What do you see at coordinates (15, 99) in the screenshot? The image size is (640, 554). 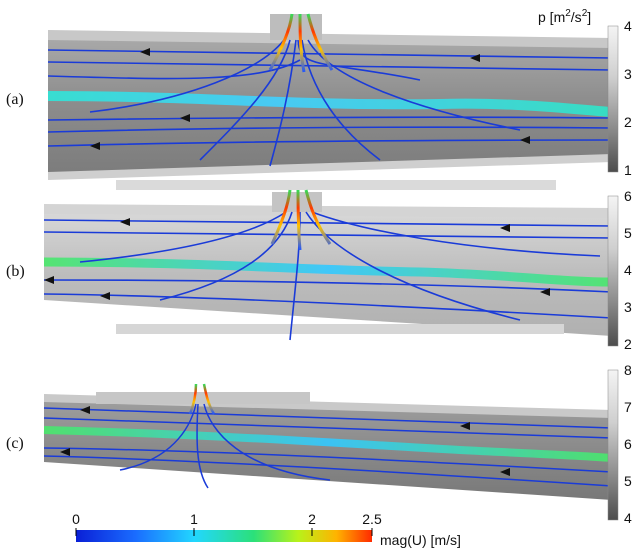 I see `panel-label: (a)` at bounding box center [15, 99].